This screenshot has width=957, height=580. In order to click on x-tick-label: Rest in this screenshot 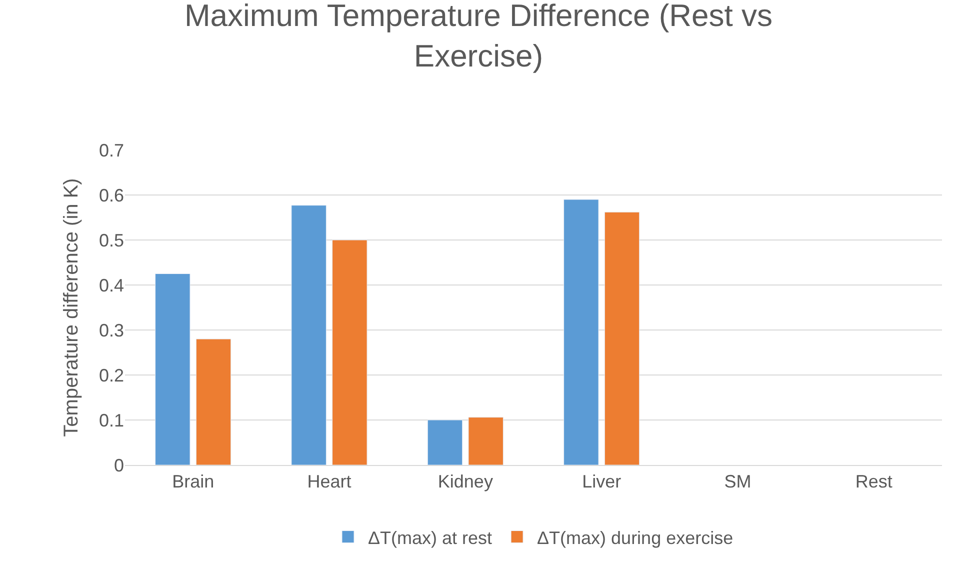, I will do `click(873, 482)`.